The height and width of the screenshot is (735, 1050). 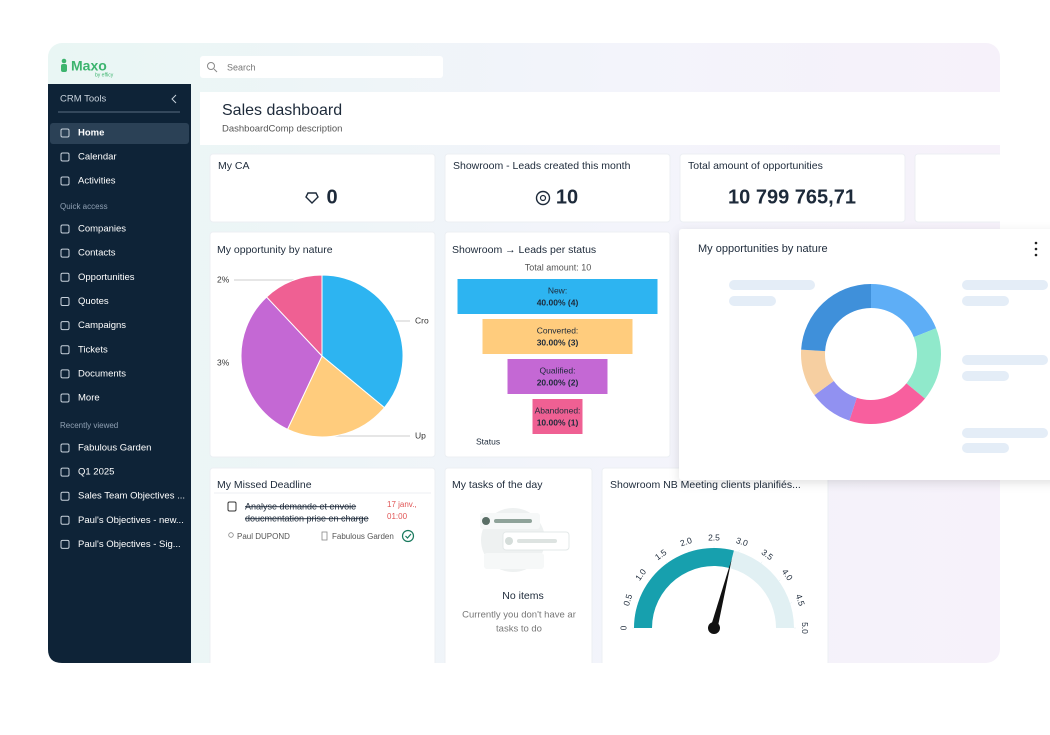 What do you see at coordinates (558, 422) in the screenshot?
I see `value-label: 10.00% (1)` at bounding box center [558, 422].